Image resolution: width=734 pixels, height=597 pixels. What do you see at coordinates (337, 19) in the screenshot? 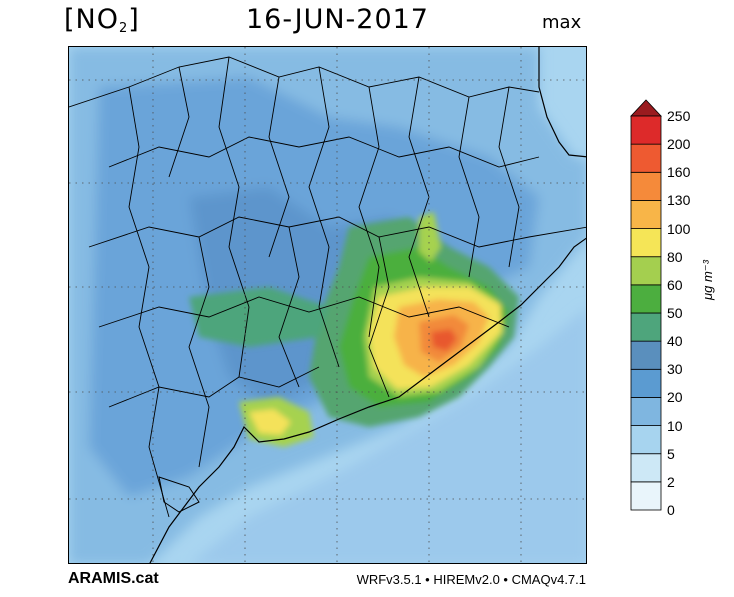
I see `title-date: 16-JUN-2017` at bounding box center [337, 19].